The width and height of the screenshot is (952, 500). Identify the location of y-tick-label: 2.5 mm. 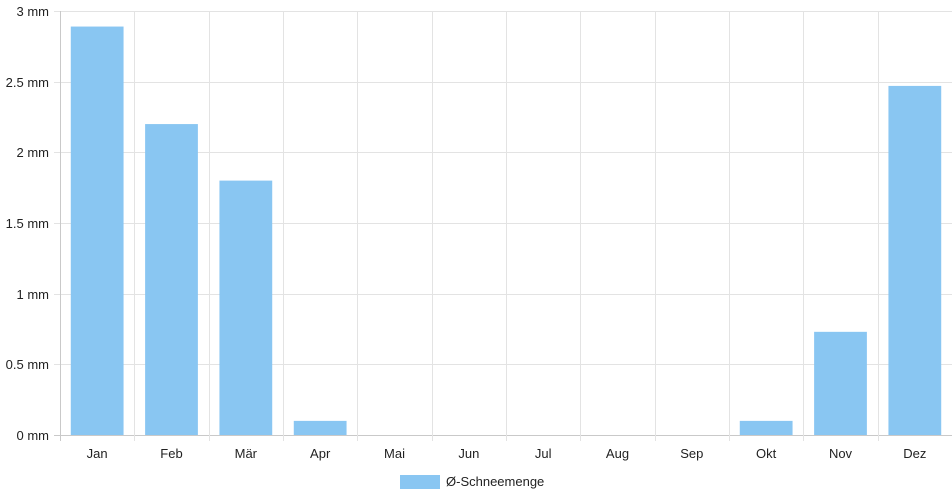
(27, 82).